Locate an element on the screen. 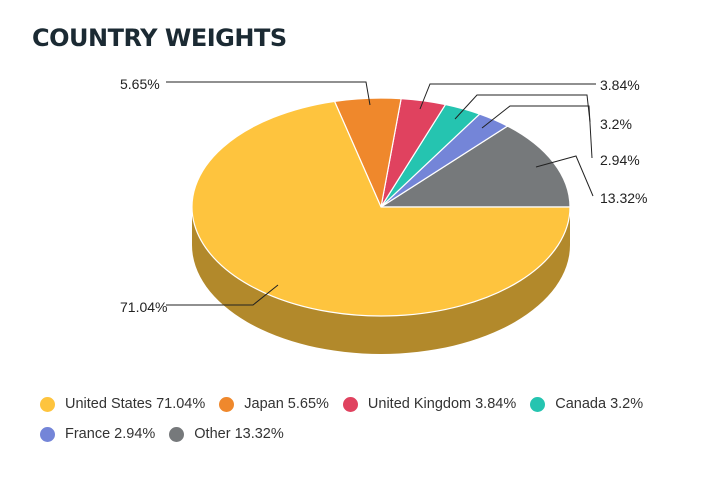 Image resolution: width=728 pixels, height=492 pixels. legend-swatch-other is located at coordinates (177, 434).